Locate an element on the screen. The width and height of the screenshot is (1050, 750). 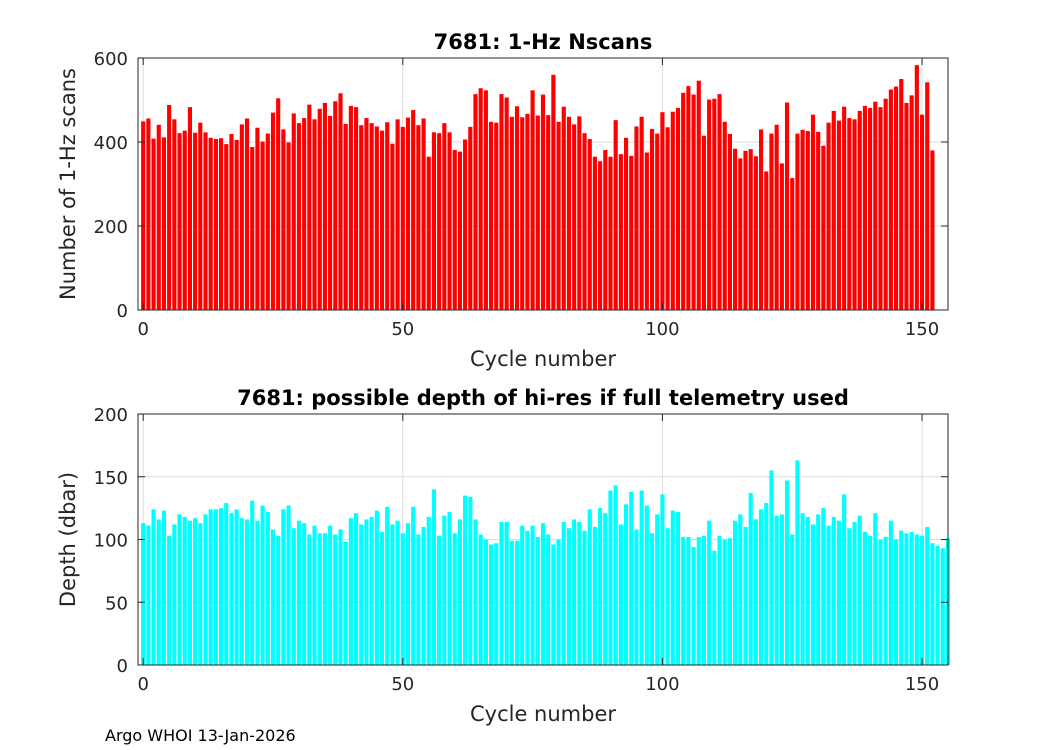
nscans-x-tick-label: 0 is located at coordinates (142, 329).